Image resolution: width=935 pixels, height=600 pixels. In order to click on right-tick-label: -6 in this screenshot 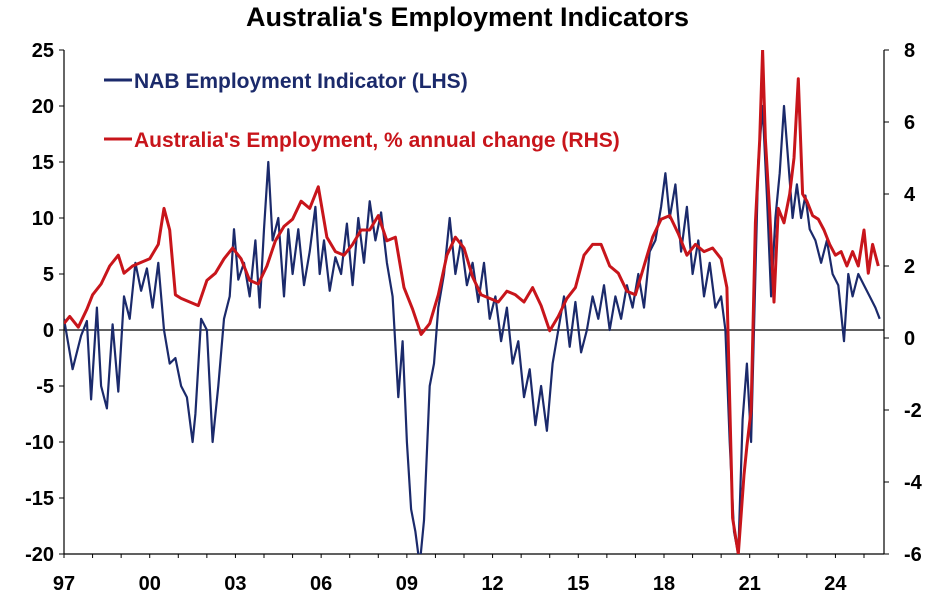, I will do `click(913, 555)`.